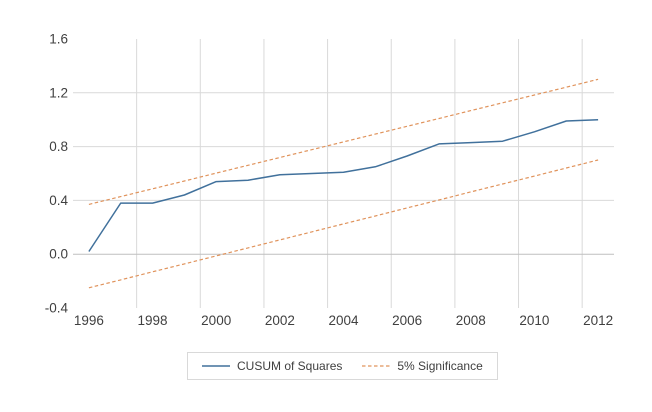 The width and height of the screenshot is (652, 412). I want to click on y-axis-tick-label: 0.8, so click(58, 146).